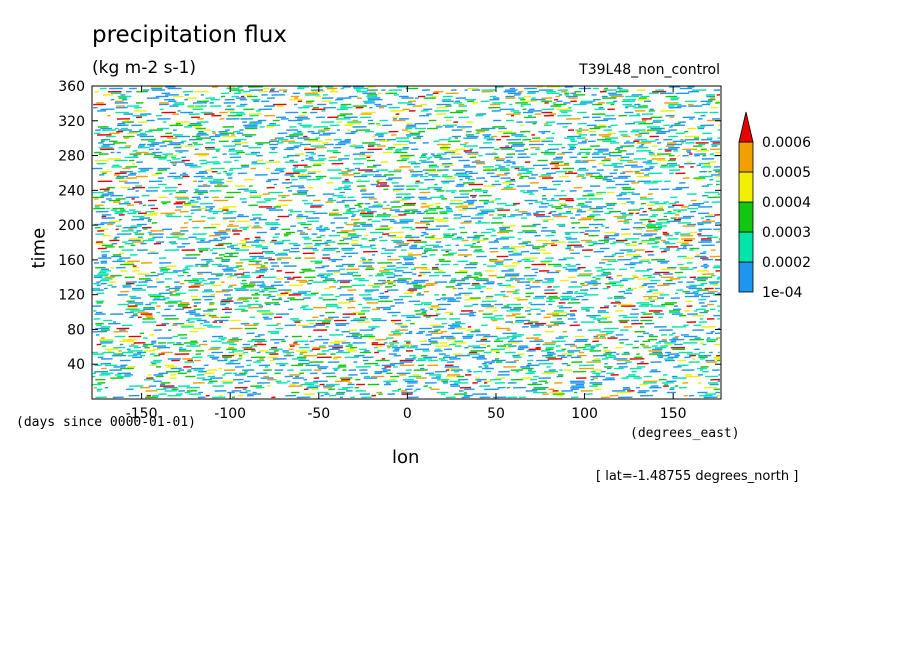 This screenshot has height=658, width=904. I want to click on y-tick-label: 80, so click(76, 330).